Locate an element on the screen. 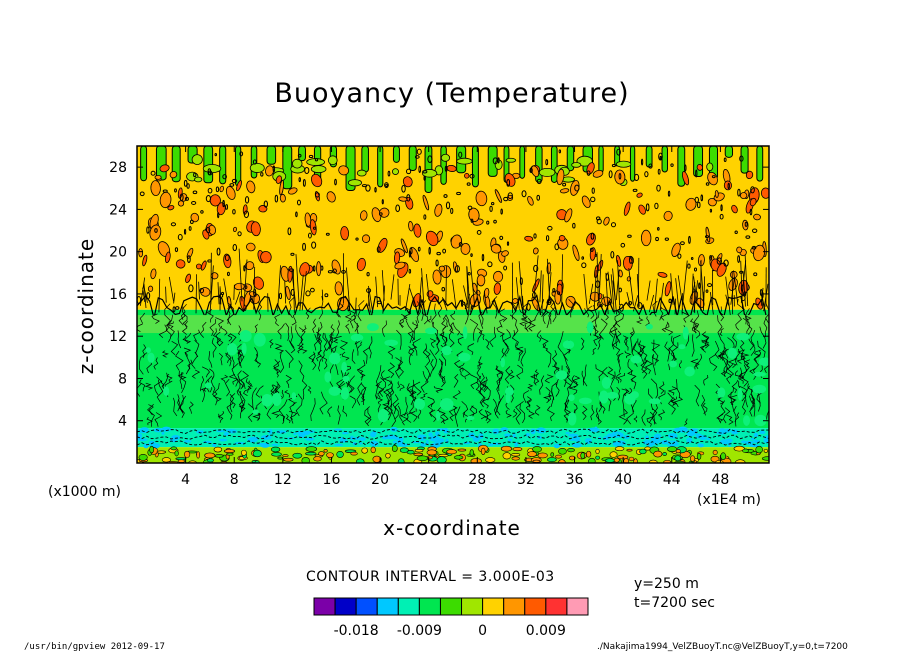 The width and height of the screenshot is (904, 654). time-info: t=7200 sec is located at coordinates (674, 603).